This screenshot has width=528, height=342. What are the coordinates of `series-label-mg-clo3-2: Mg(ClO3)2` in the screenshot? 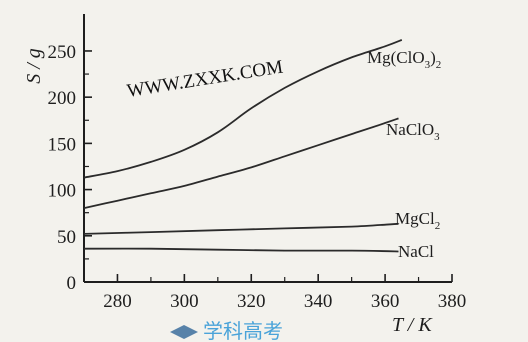 It's located at (404, 59).